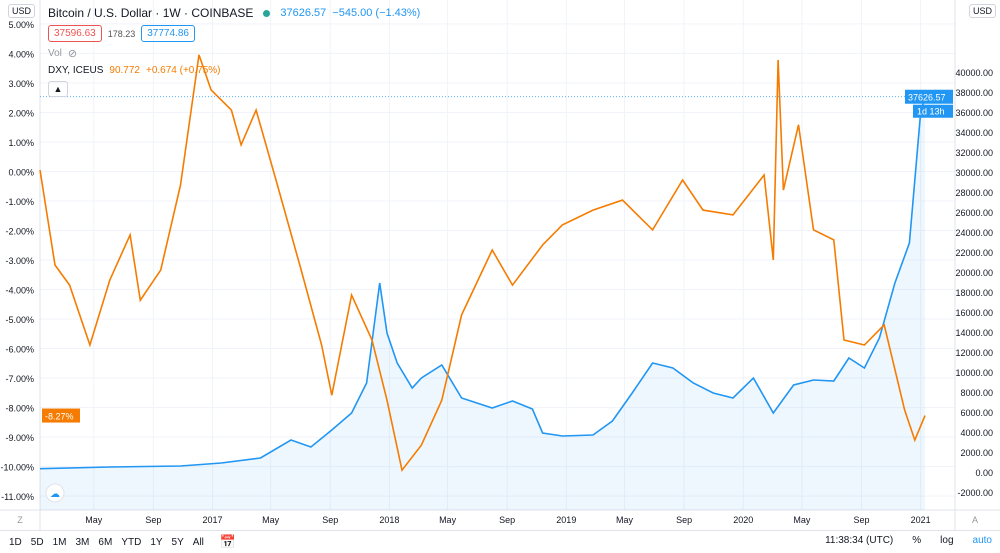 The height and width of the screenshot is (553, 1000). I want to click on right-axis-tick: 36000.00, so click(974, 113).